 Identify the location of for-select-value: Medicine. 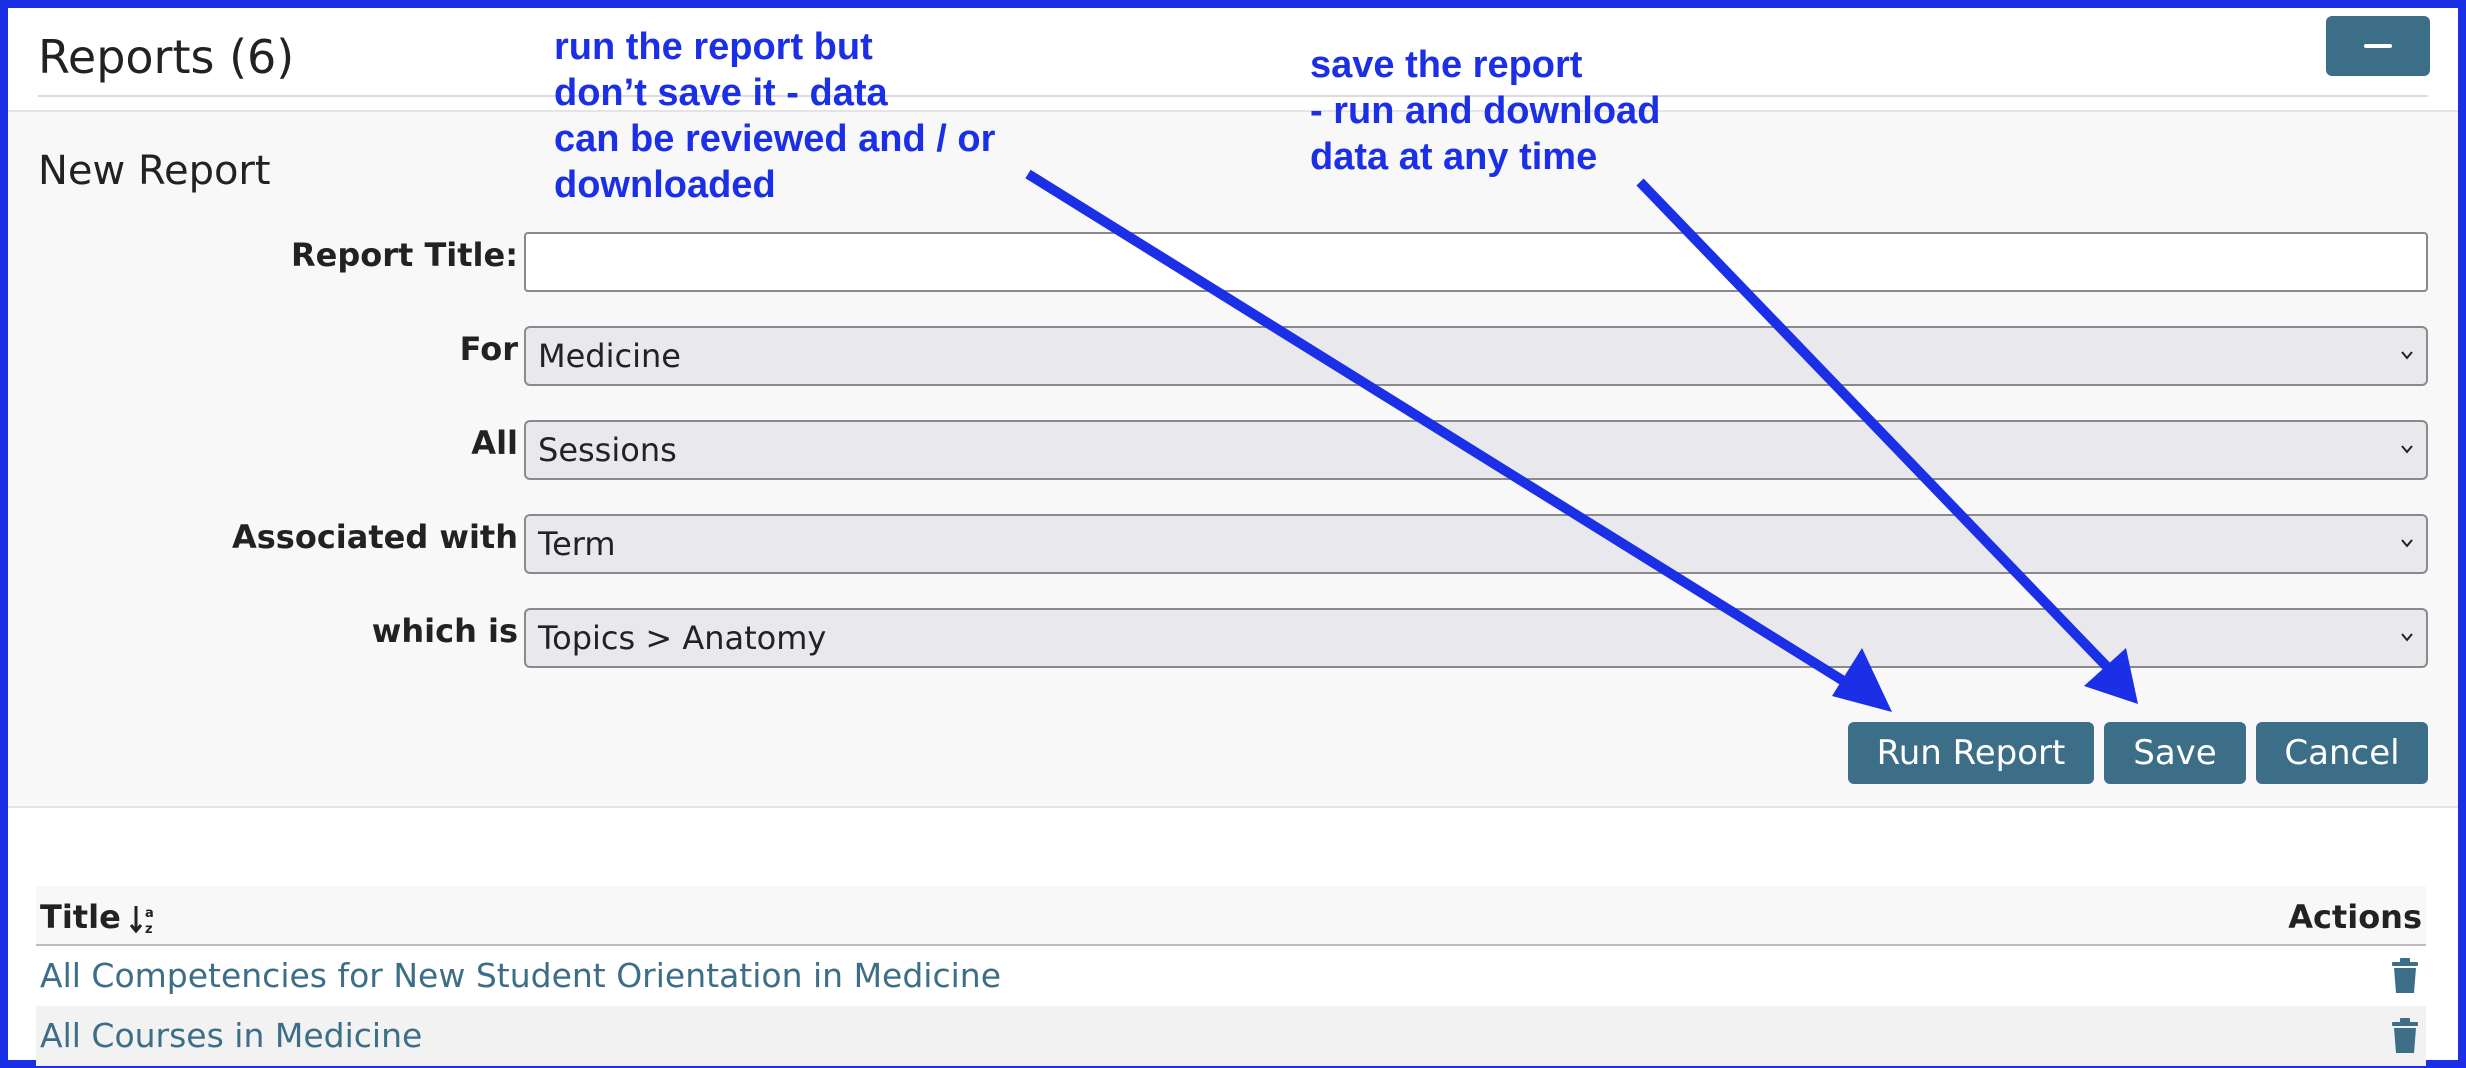
(609, 356).